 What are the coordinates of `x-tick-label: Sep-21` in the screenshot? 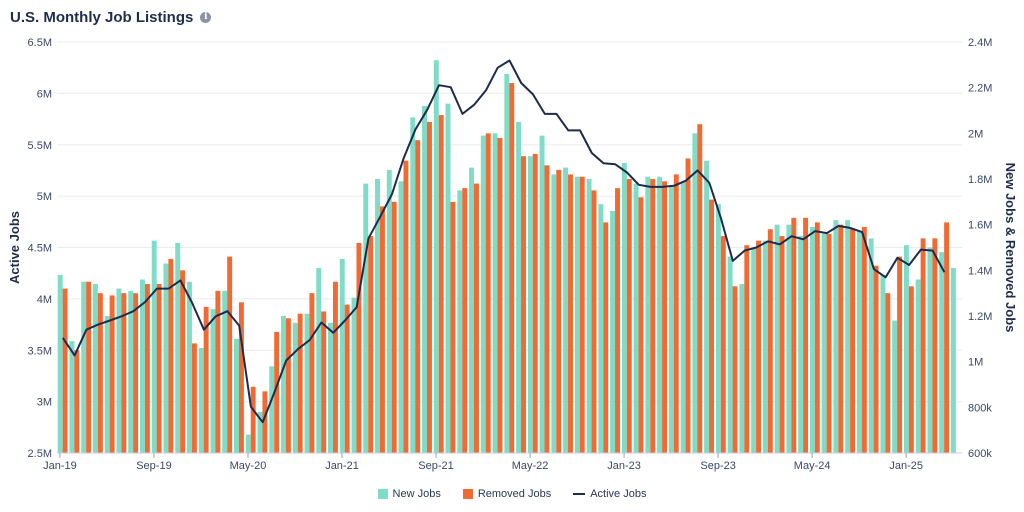 It's located at (435, 466).